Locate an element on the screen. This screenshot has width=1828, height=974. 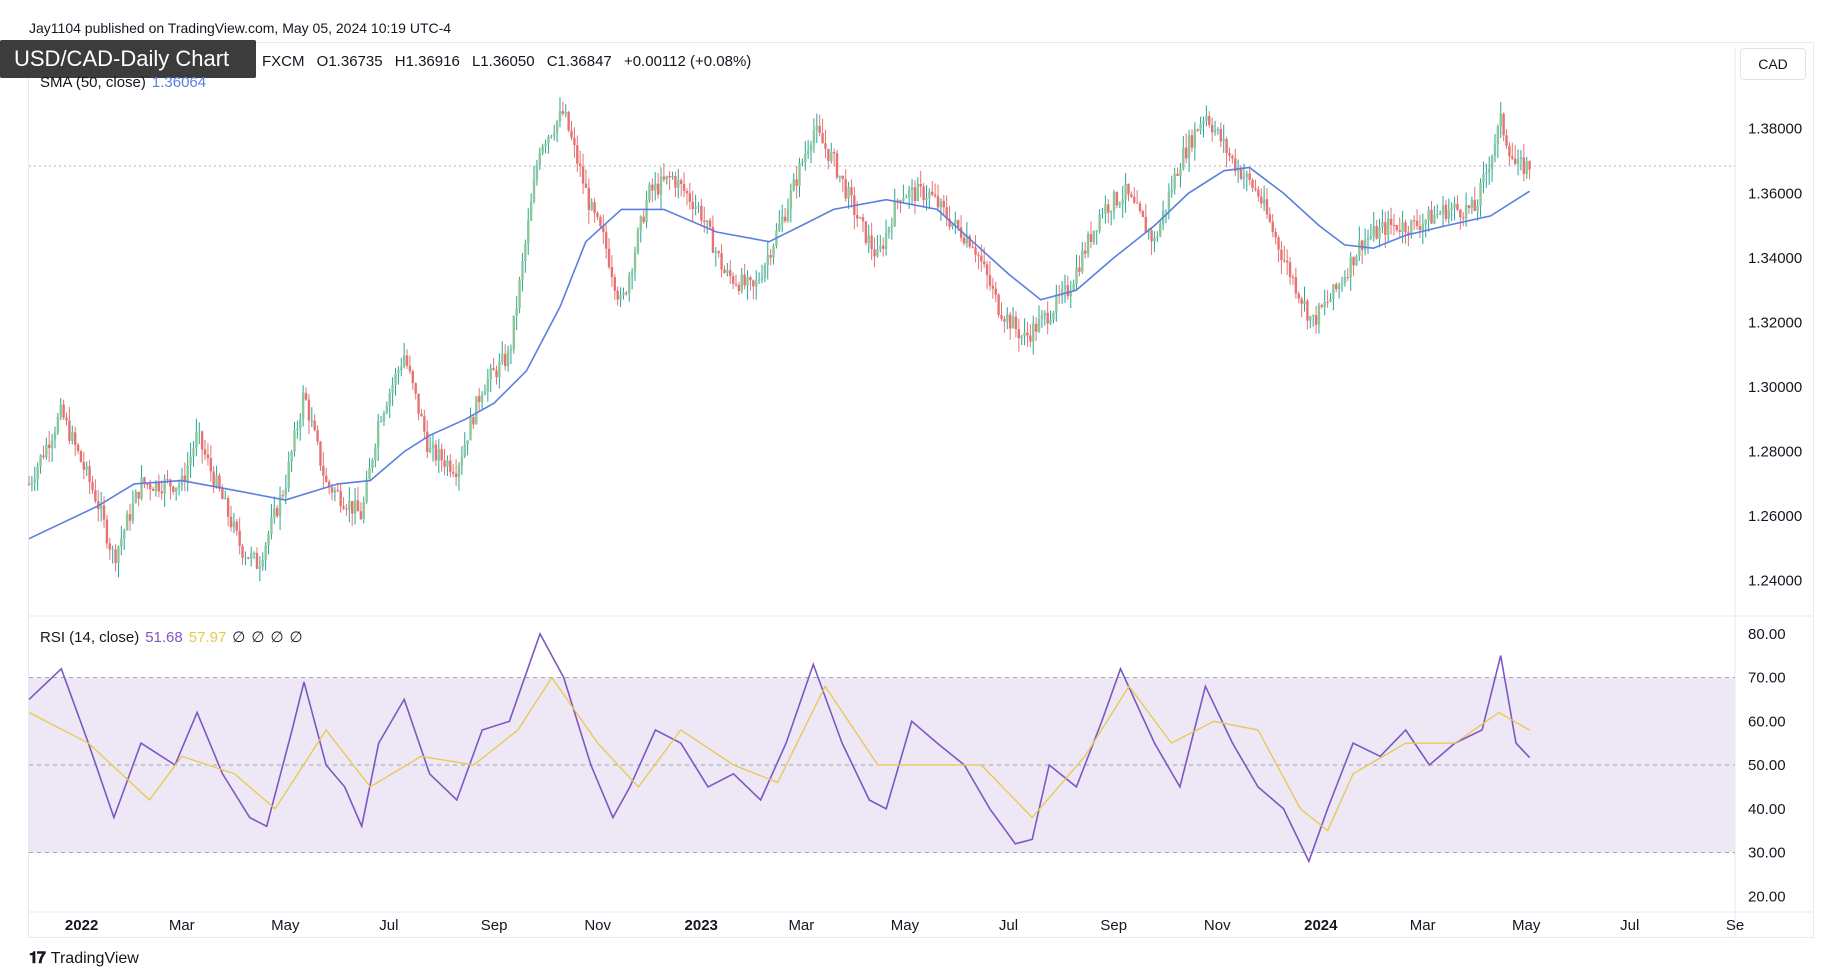
sma-legend: SMA (50, close) 1.36064 is located at coordinates (123, 82).